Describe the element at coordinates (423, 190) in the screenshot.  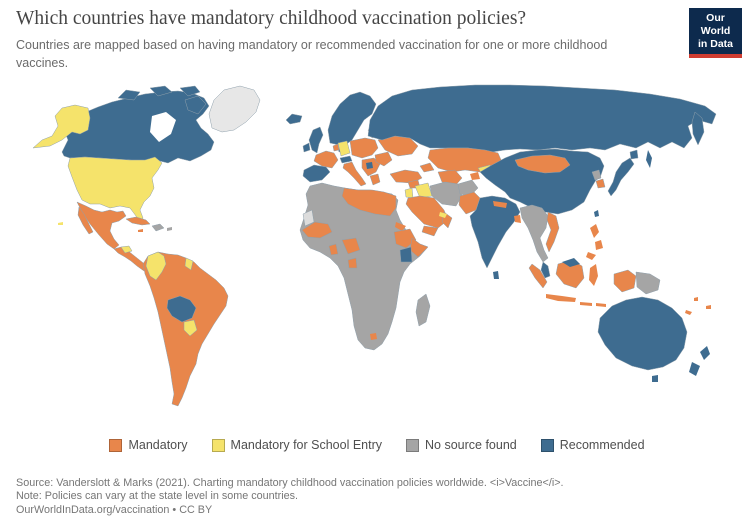
I see `country-iraq` at that location.